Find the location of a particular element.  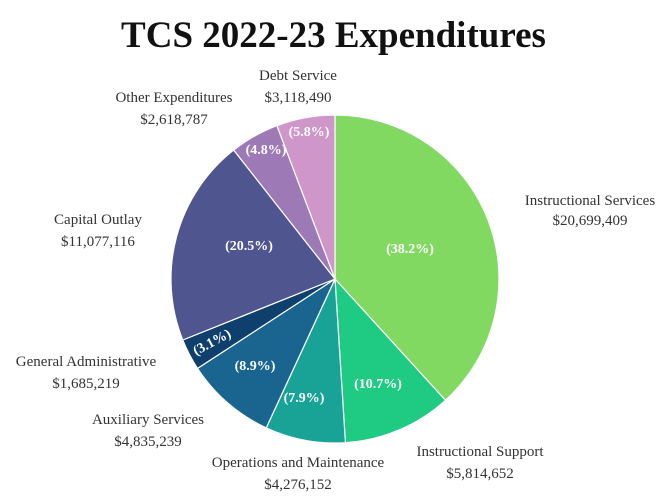

slice-category-label: Auxiliary Services is located at coordinates (148, 420).